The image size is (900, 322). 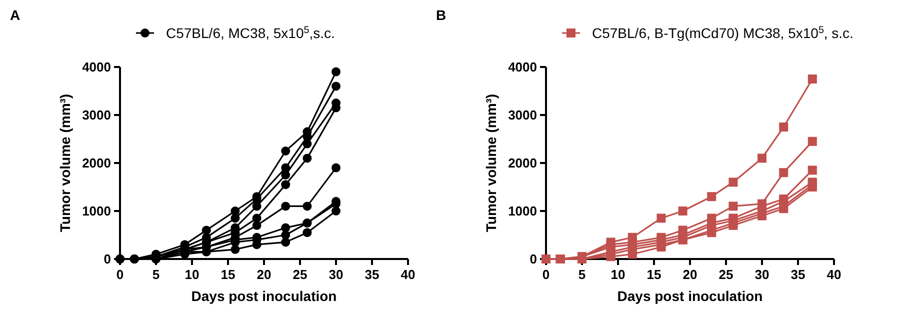 What do you see at coordinates (723, 32) in the screenshot?
I see `legend-label: C57BL/6, B-Tg(mCd70) MC38, 5x10$^{5}$, s.c.` at bounding box center [723, 32].